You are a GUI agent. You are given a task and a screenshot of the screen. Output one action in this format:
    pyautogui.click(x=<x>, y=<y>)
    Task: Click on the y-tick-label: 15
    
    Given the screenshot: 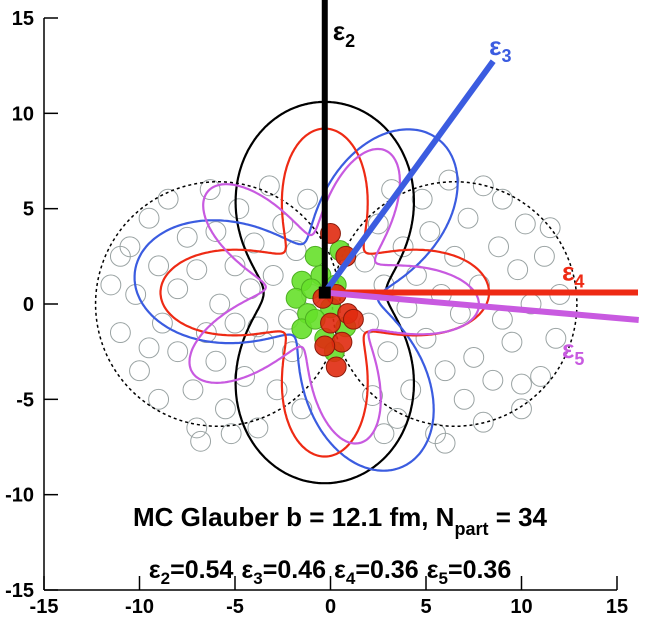 What is the action you would take?
    pyautogui.click(x=23, y=19)
    